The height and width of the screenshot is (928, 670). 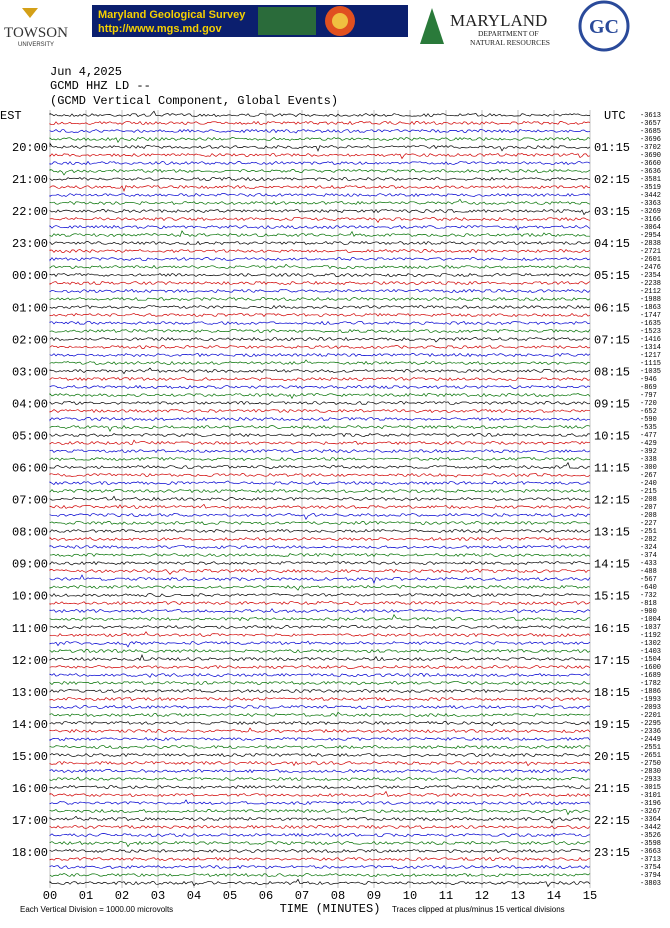 I want to click on trace-offset: -2336, so click(x=650, y=732).